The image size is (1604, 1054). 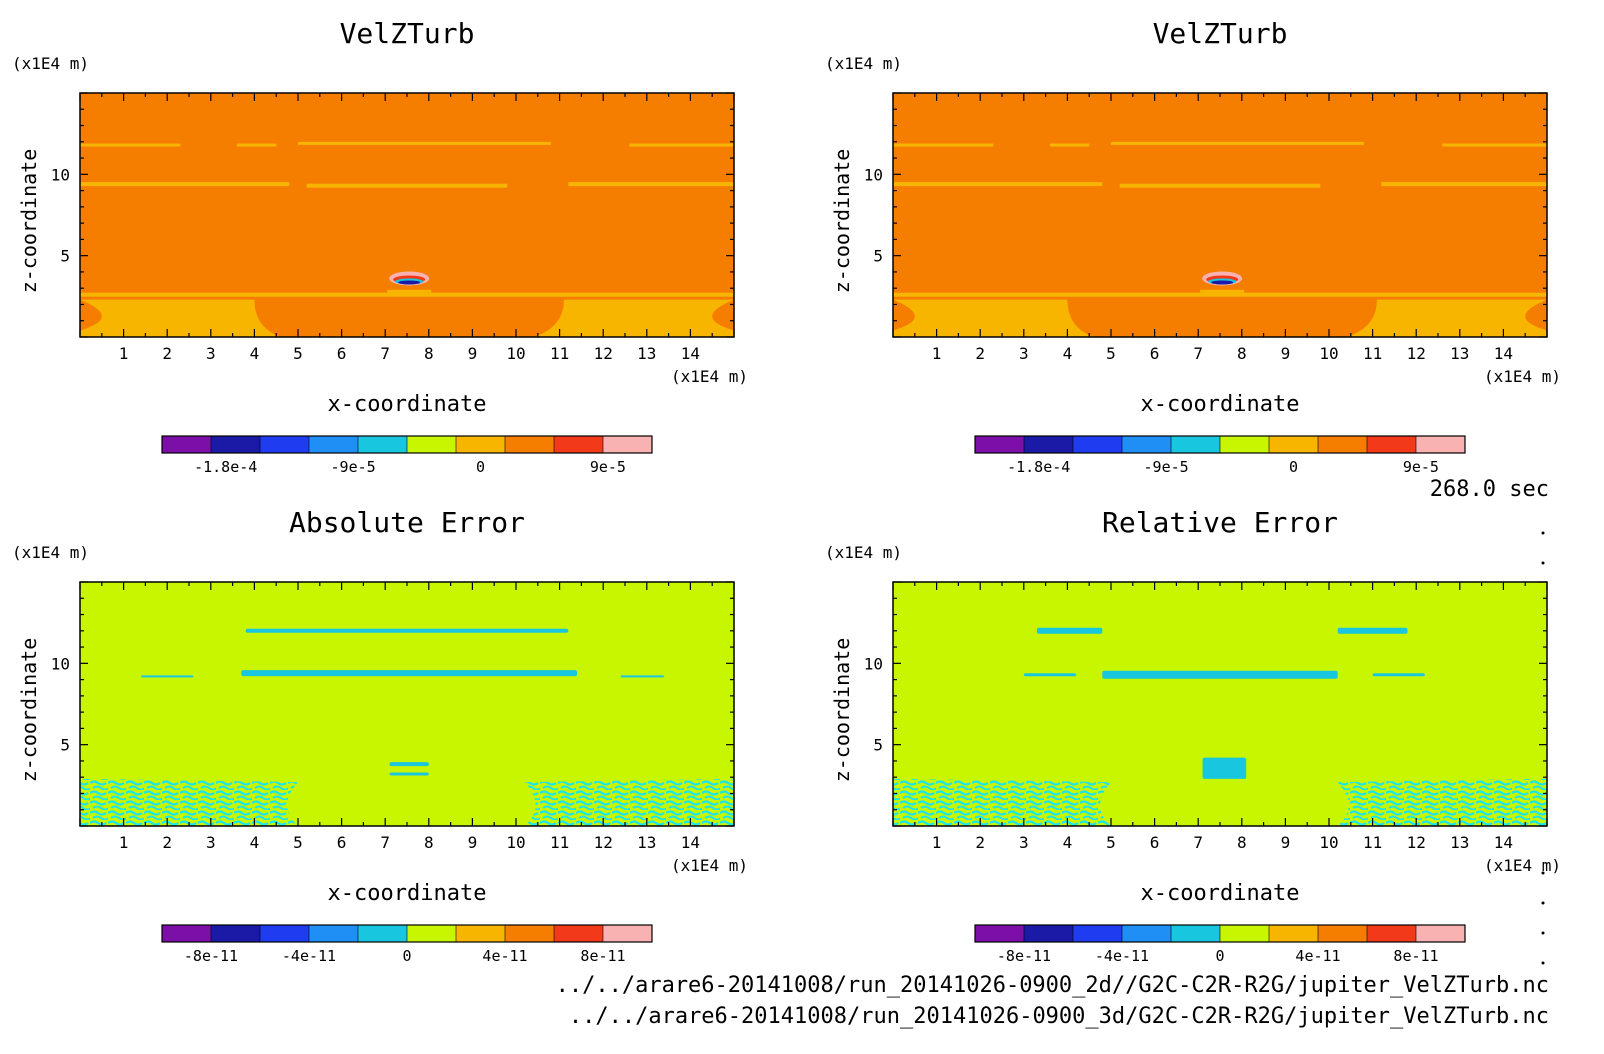 What do you see at coordinates (1198, 353) in the screenshot?
I see `x-tick-label: 7` at bounding box center [1198, 353].